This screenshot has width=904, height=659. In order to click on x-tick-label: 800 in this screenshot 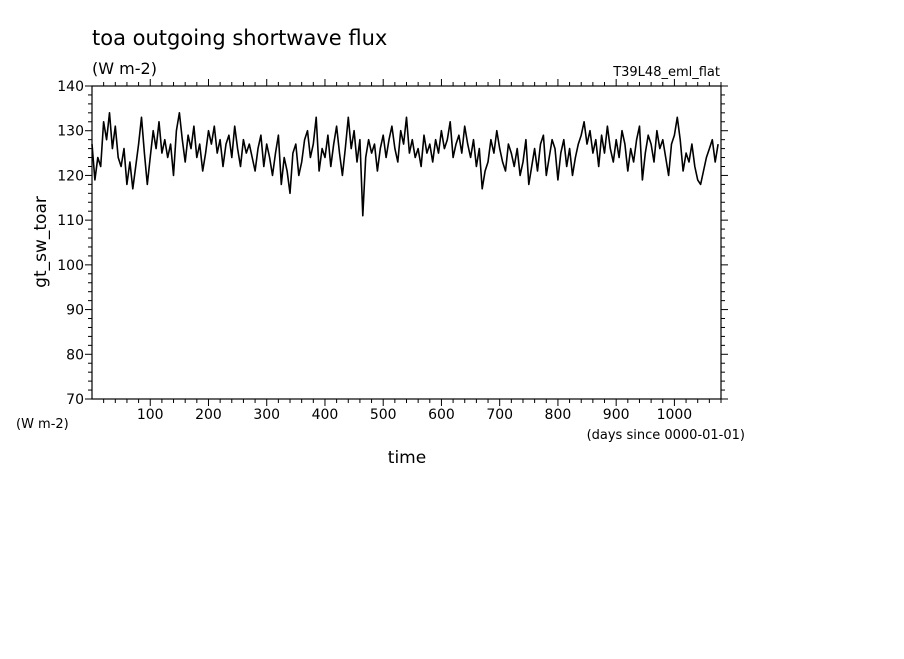, I will do `click(558, 415)`.